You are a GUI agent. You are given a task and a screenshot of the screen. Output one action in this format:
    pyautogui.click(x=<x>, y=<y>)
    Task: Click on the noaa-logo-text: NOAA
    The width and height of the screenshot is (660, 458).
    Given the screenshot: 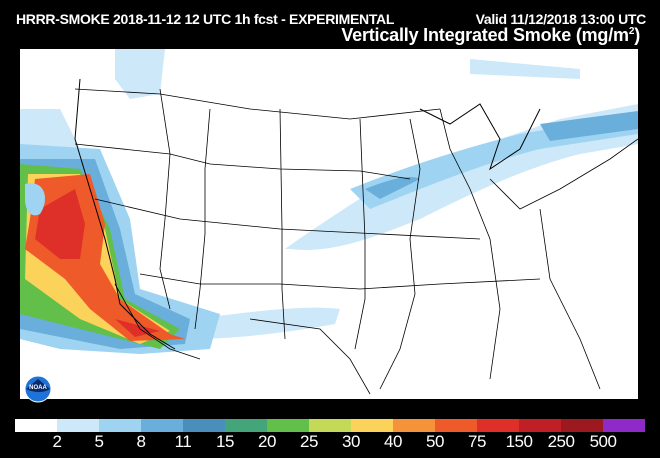 What is the action you would take?
    pyautogui.click(x=38, y=388)
    